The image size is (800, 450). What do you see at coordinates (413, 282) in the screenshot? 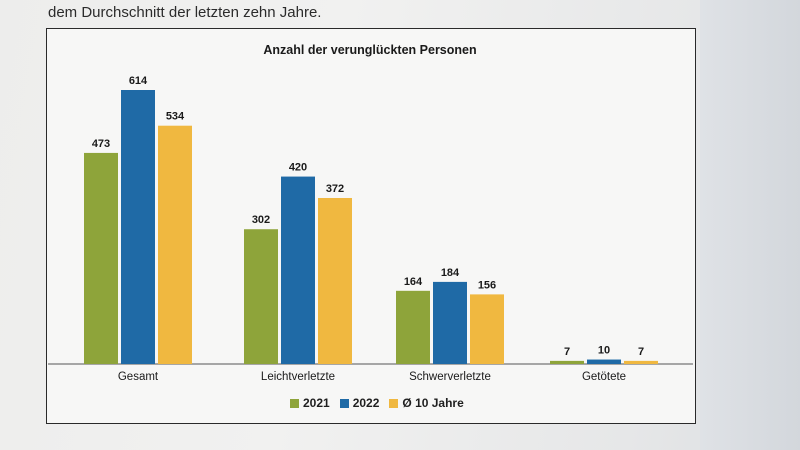
I see `value-label: 164` at bounding box center [413, 282].